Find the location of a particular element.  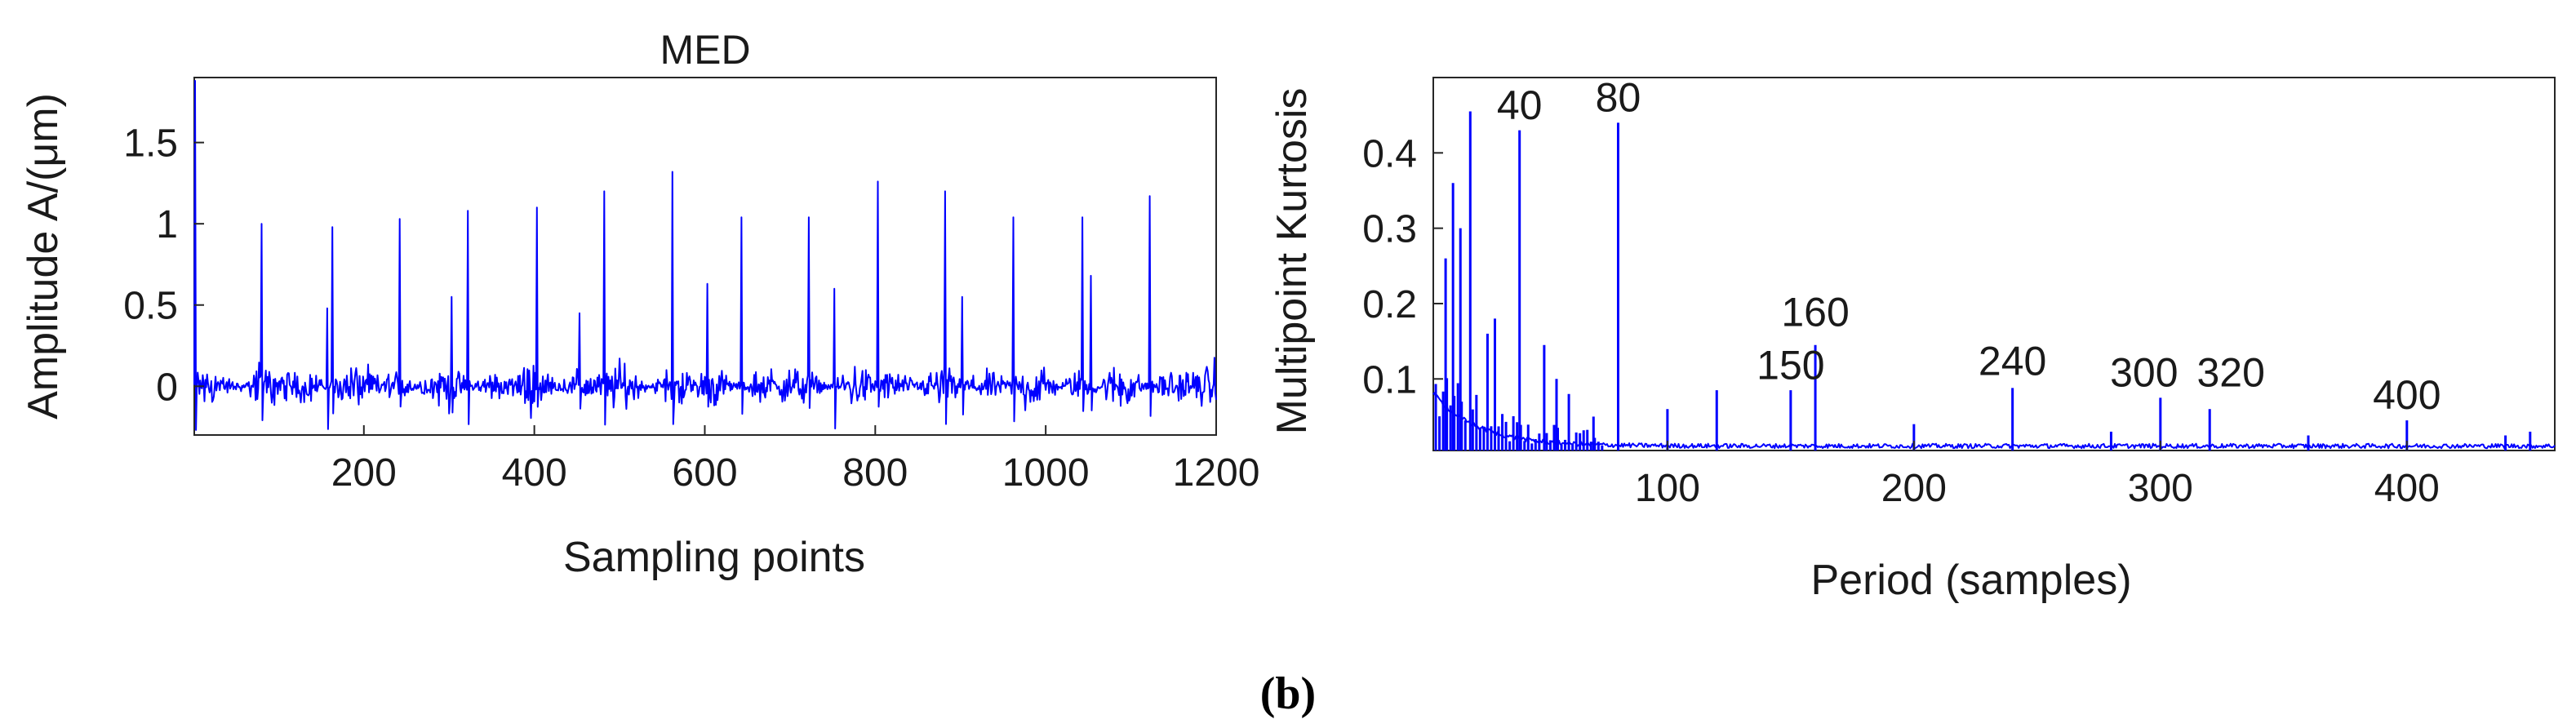

y-tick-label: 0.3 is located at coordinates (1389, 230).